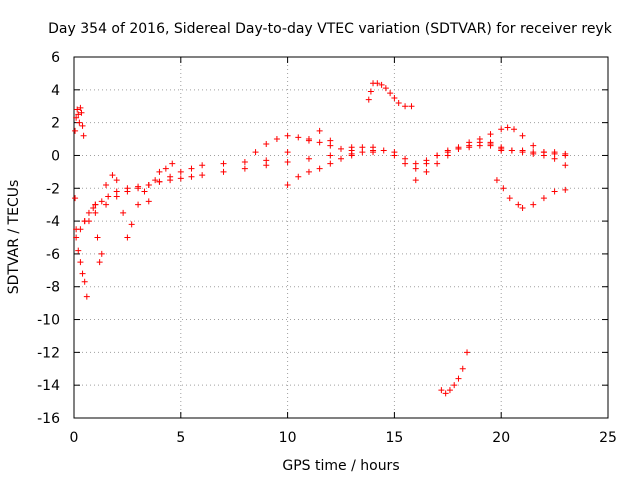  Describe the element at coordinates (53, 288) in the screenshot. I see `y-tick-label: -8` at that location.